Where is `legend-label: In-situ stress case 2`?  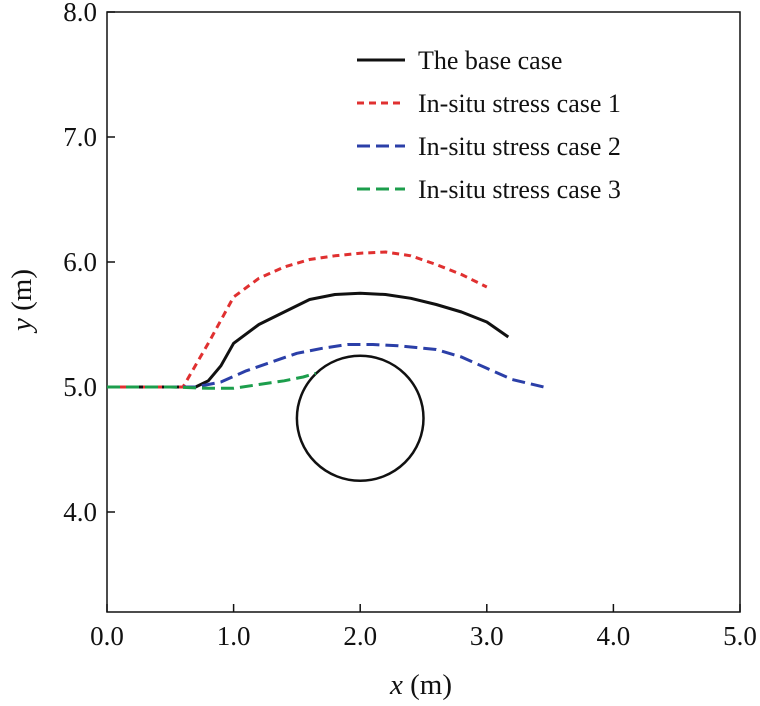
legend-label: In-situ stress case 2 is located at coordinates (519, 146).